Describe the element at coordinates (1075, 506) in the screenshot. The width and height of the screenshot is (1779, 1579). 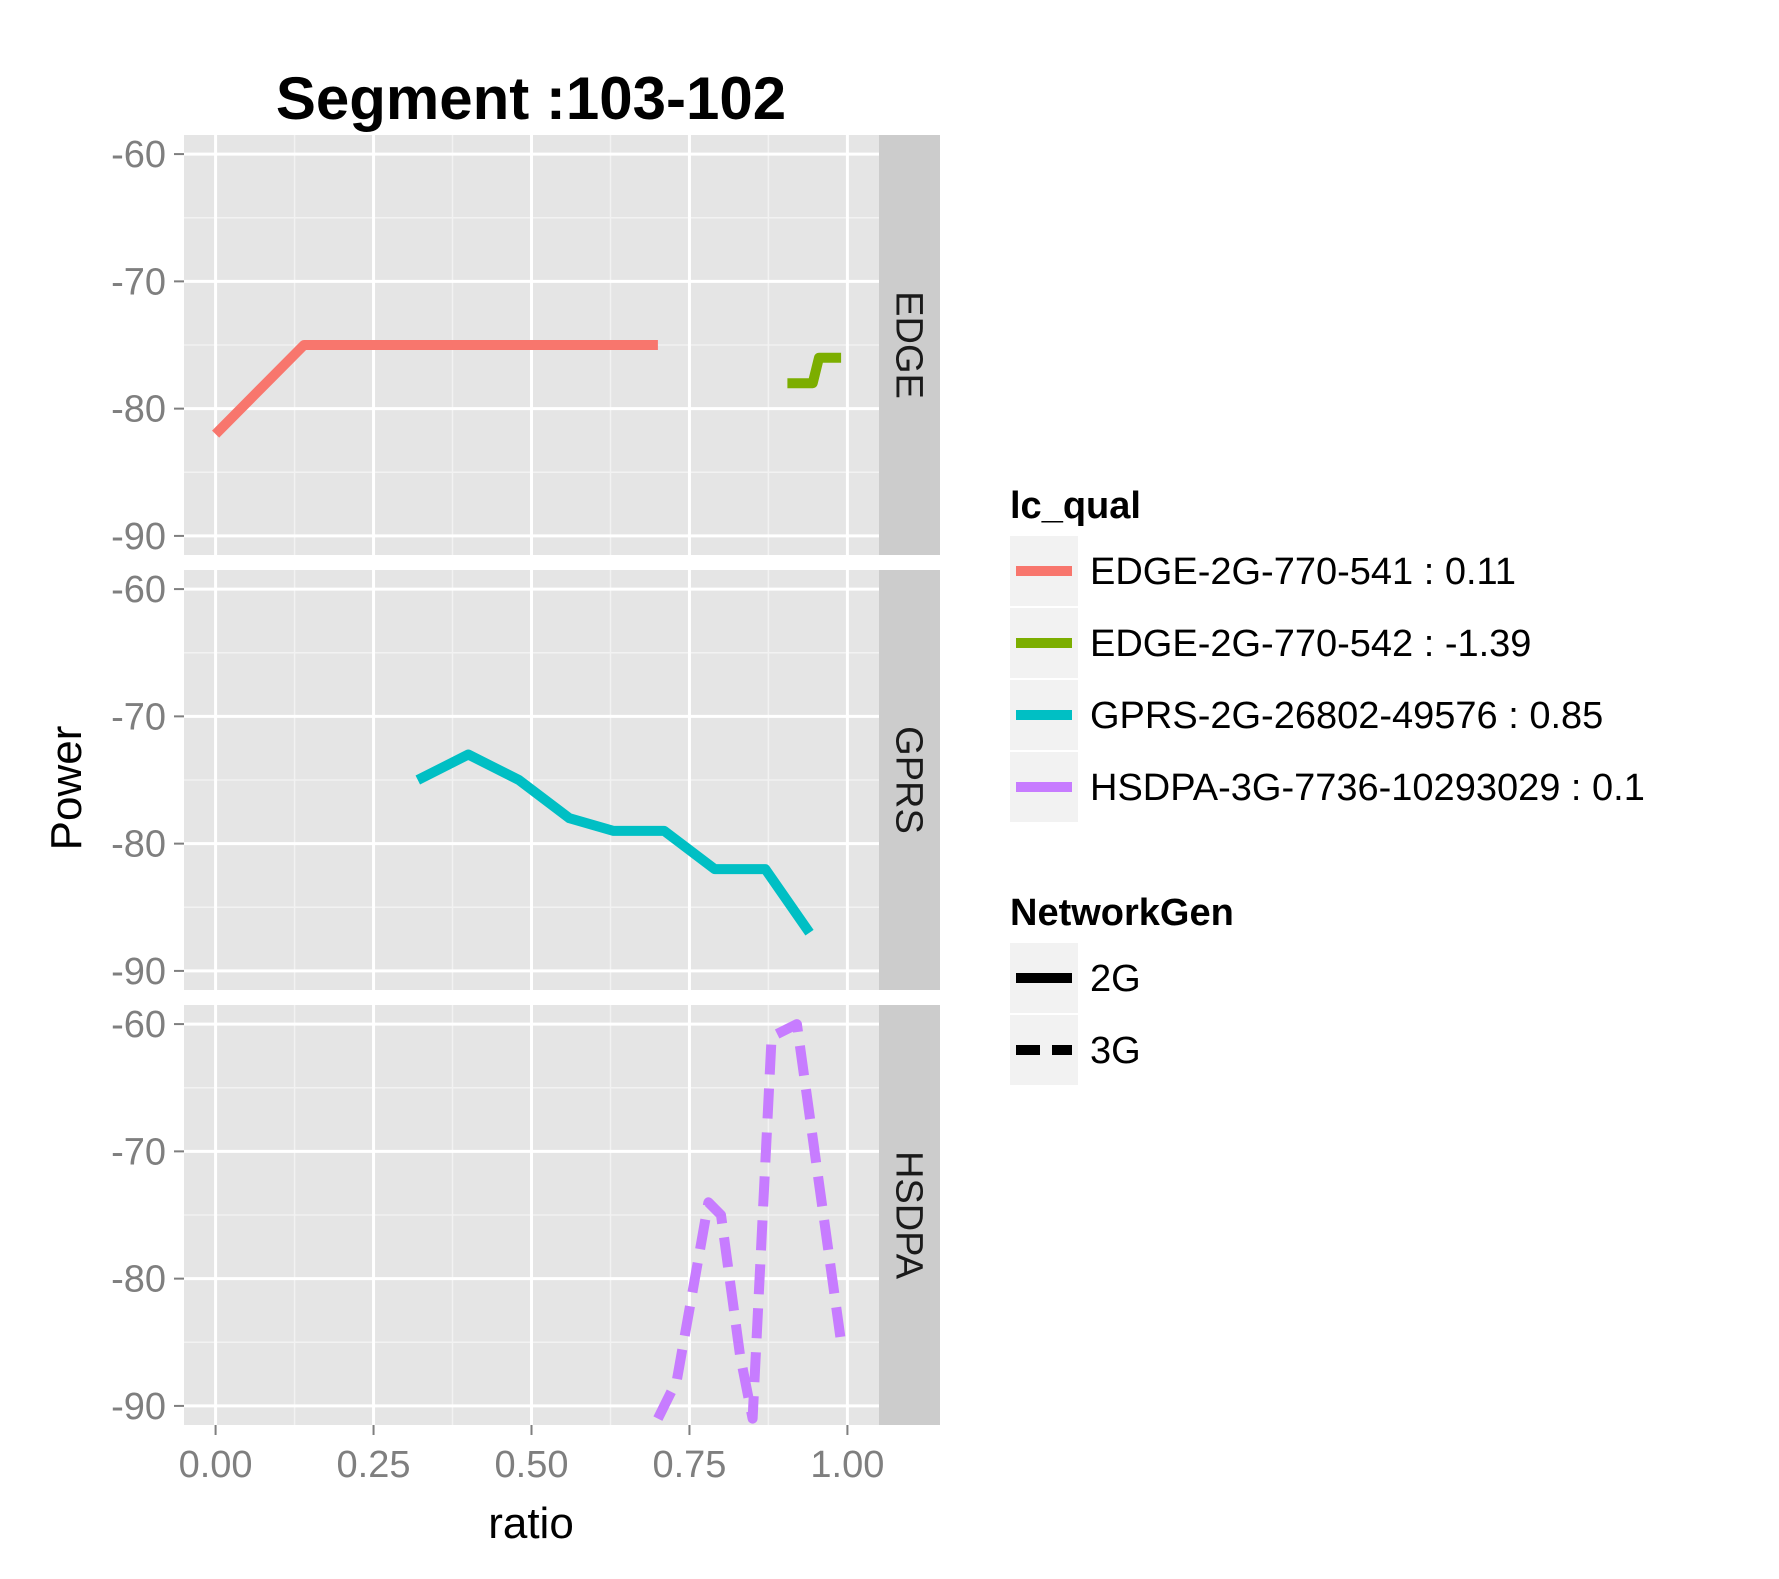
I see `legend-title: lc_qual` at that location.